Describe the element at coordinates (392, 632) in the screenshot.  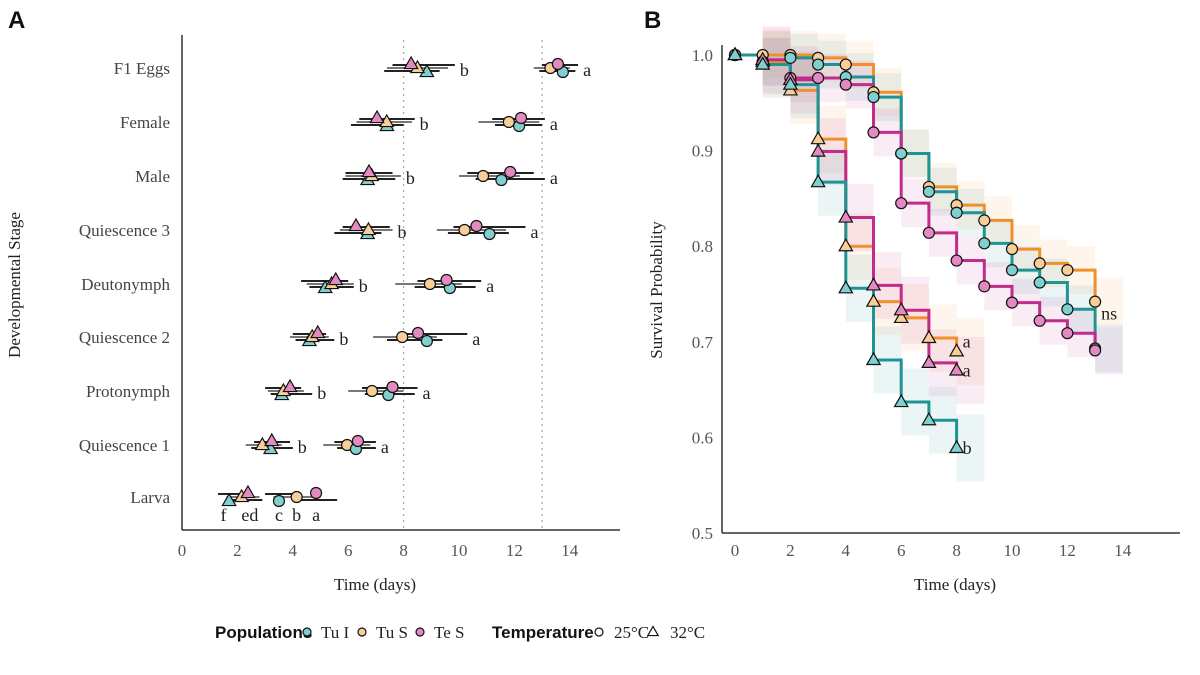
I see `legend-population-label: Tu S` at that location.